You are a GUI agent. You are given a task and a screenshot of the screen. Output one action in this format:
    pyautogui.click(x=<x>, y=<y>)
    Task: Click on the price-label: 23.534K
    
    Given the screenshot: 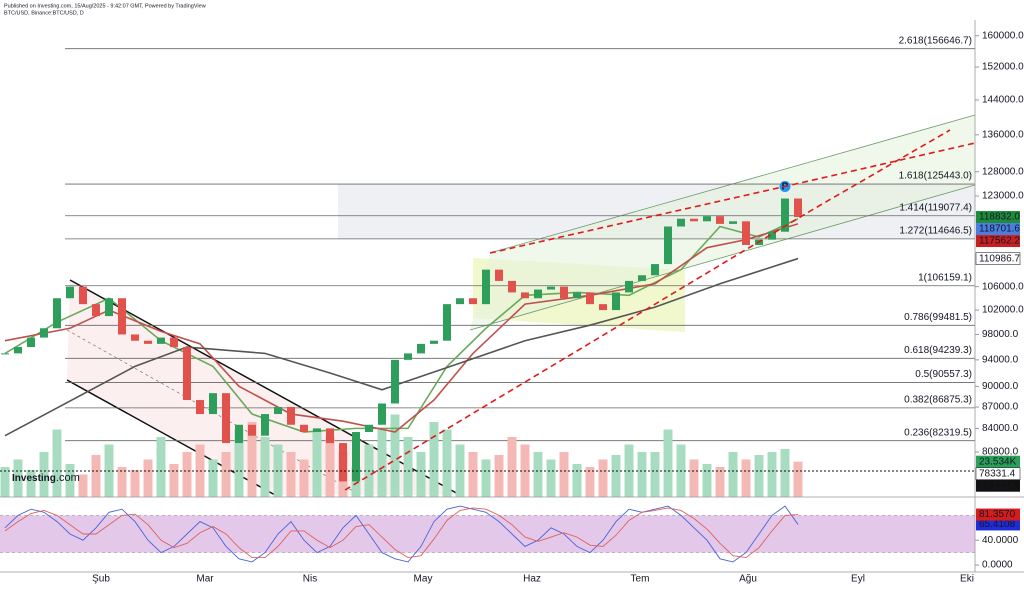 What is the action you would take?
    pyautogui.click(x=998, y=461)
    